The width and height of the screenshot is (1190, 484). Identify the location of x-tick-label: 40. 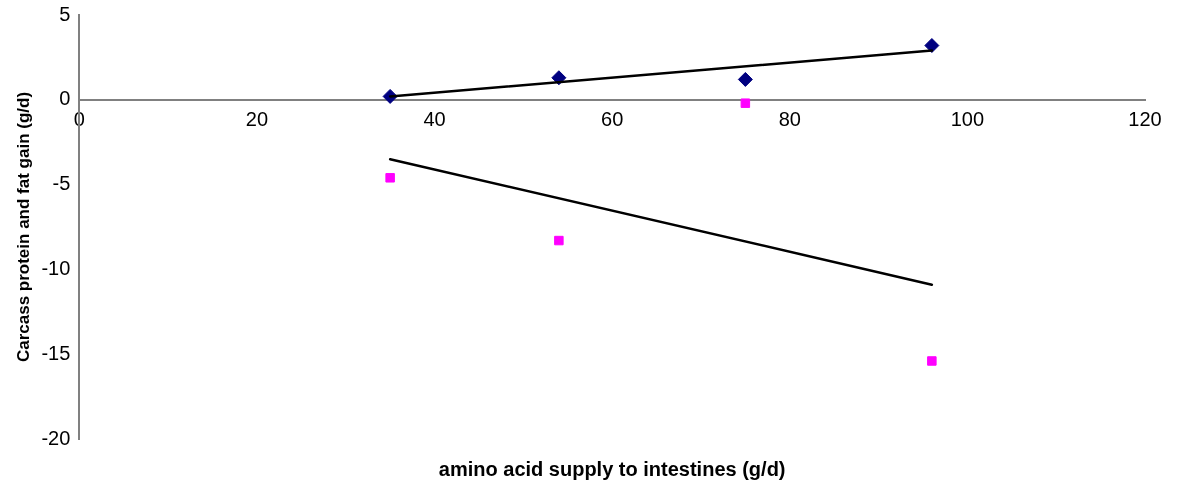
(434, 119).